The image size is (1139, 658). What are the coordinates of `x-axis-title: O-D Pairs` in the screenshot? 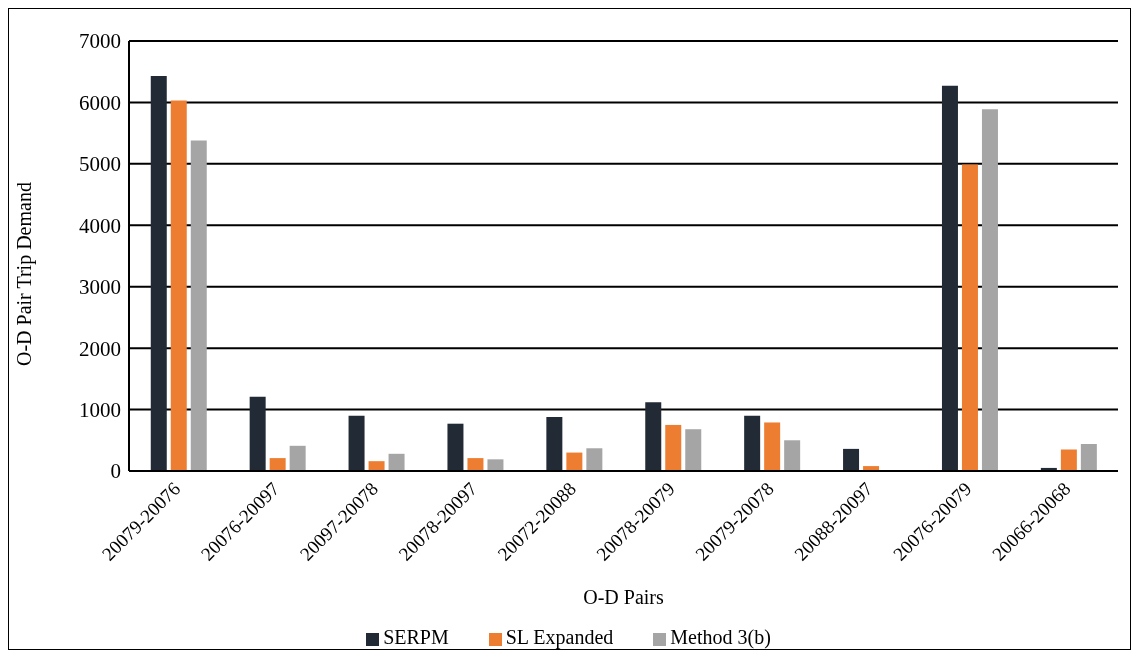 It's located at (623, 597).